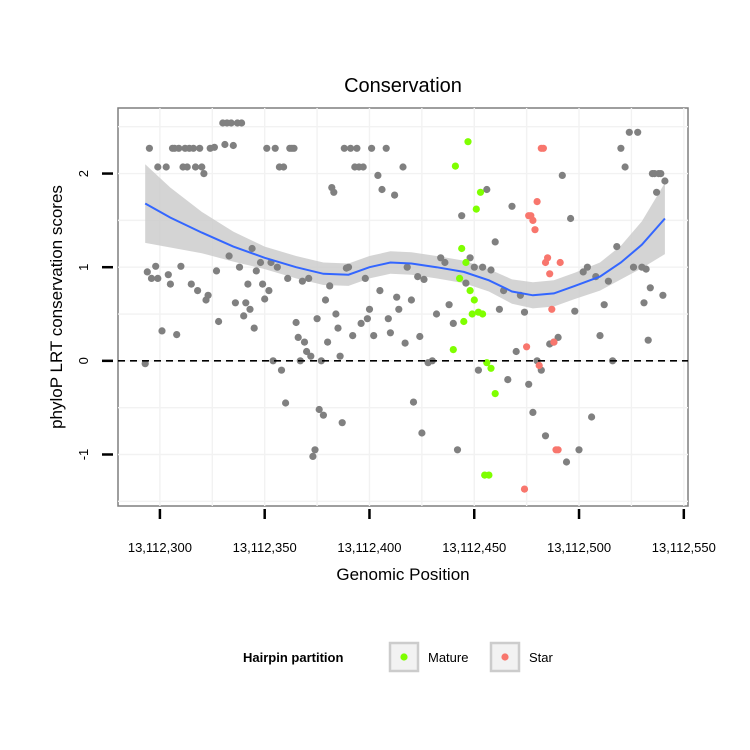  What do you see at coordinates (405, 249) in the screenshot?
I see `loess-smooth-line` at bounding box center [405, 249].